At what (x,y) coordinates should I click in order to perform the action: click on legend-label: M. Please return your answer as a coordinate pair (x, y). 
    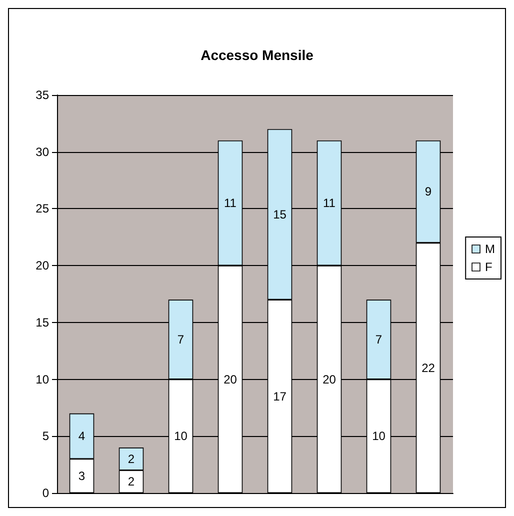
    Looking at the image, I should click on (490, 249).